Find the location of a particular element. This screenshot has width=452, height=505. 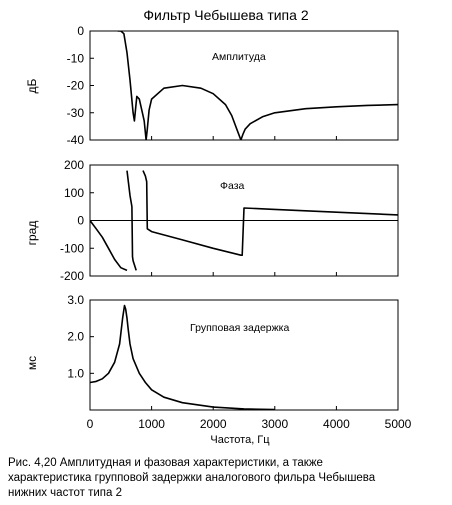

y-tick-label: -20 is located at coordinates (76, 86).